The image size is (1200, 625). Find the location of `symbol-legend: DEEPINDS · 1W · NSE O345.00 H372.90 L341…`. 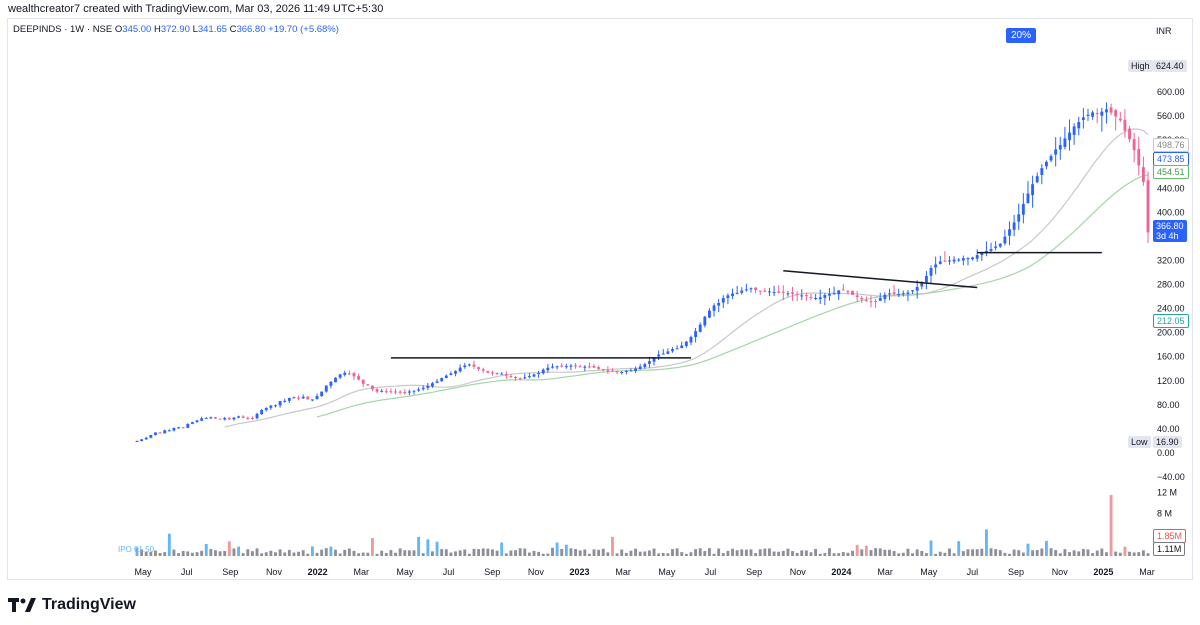

symbol-legend: DEEPINDS · 1W · NSE O345.00 H372.90 L341… is located at coordinates (176, 29).